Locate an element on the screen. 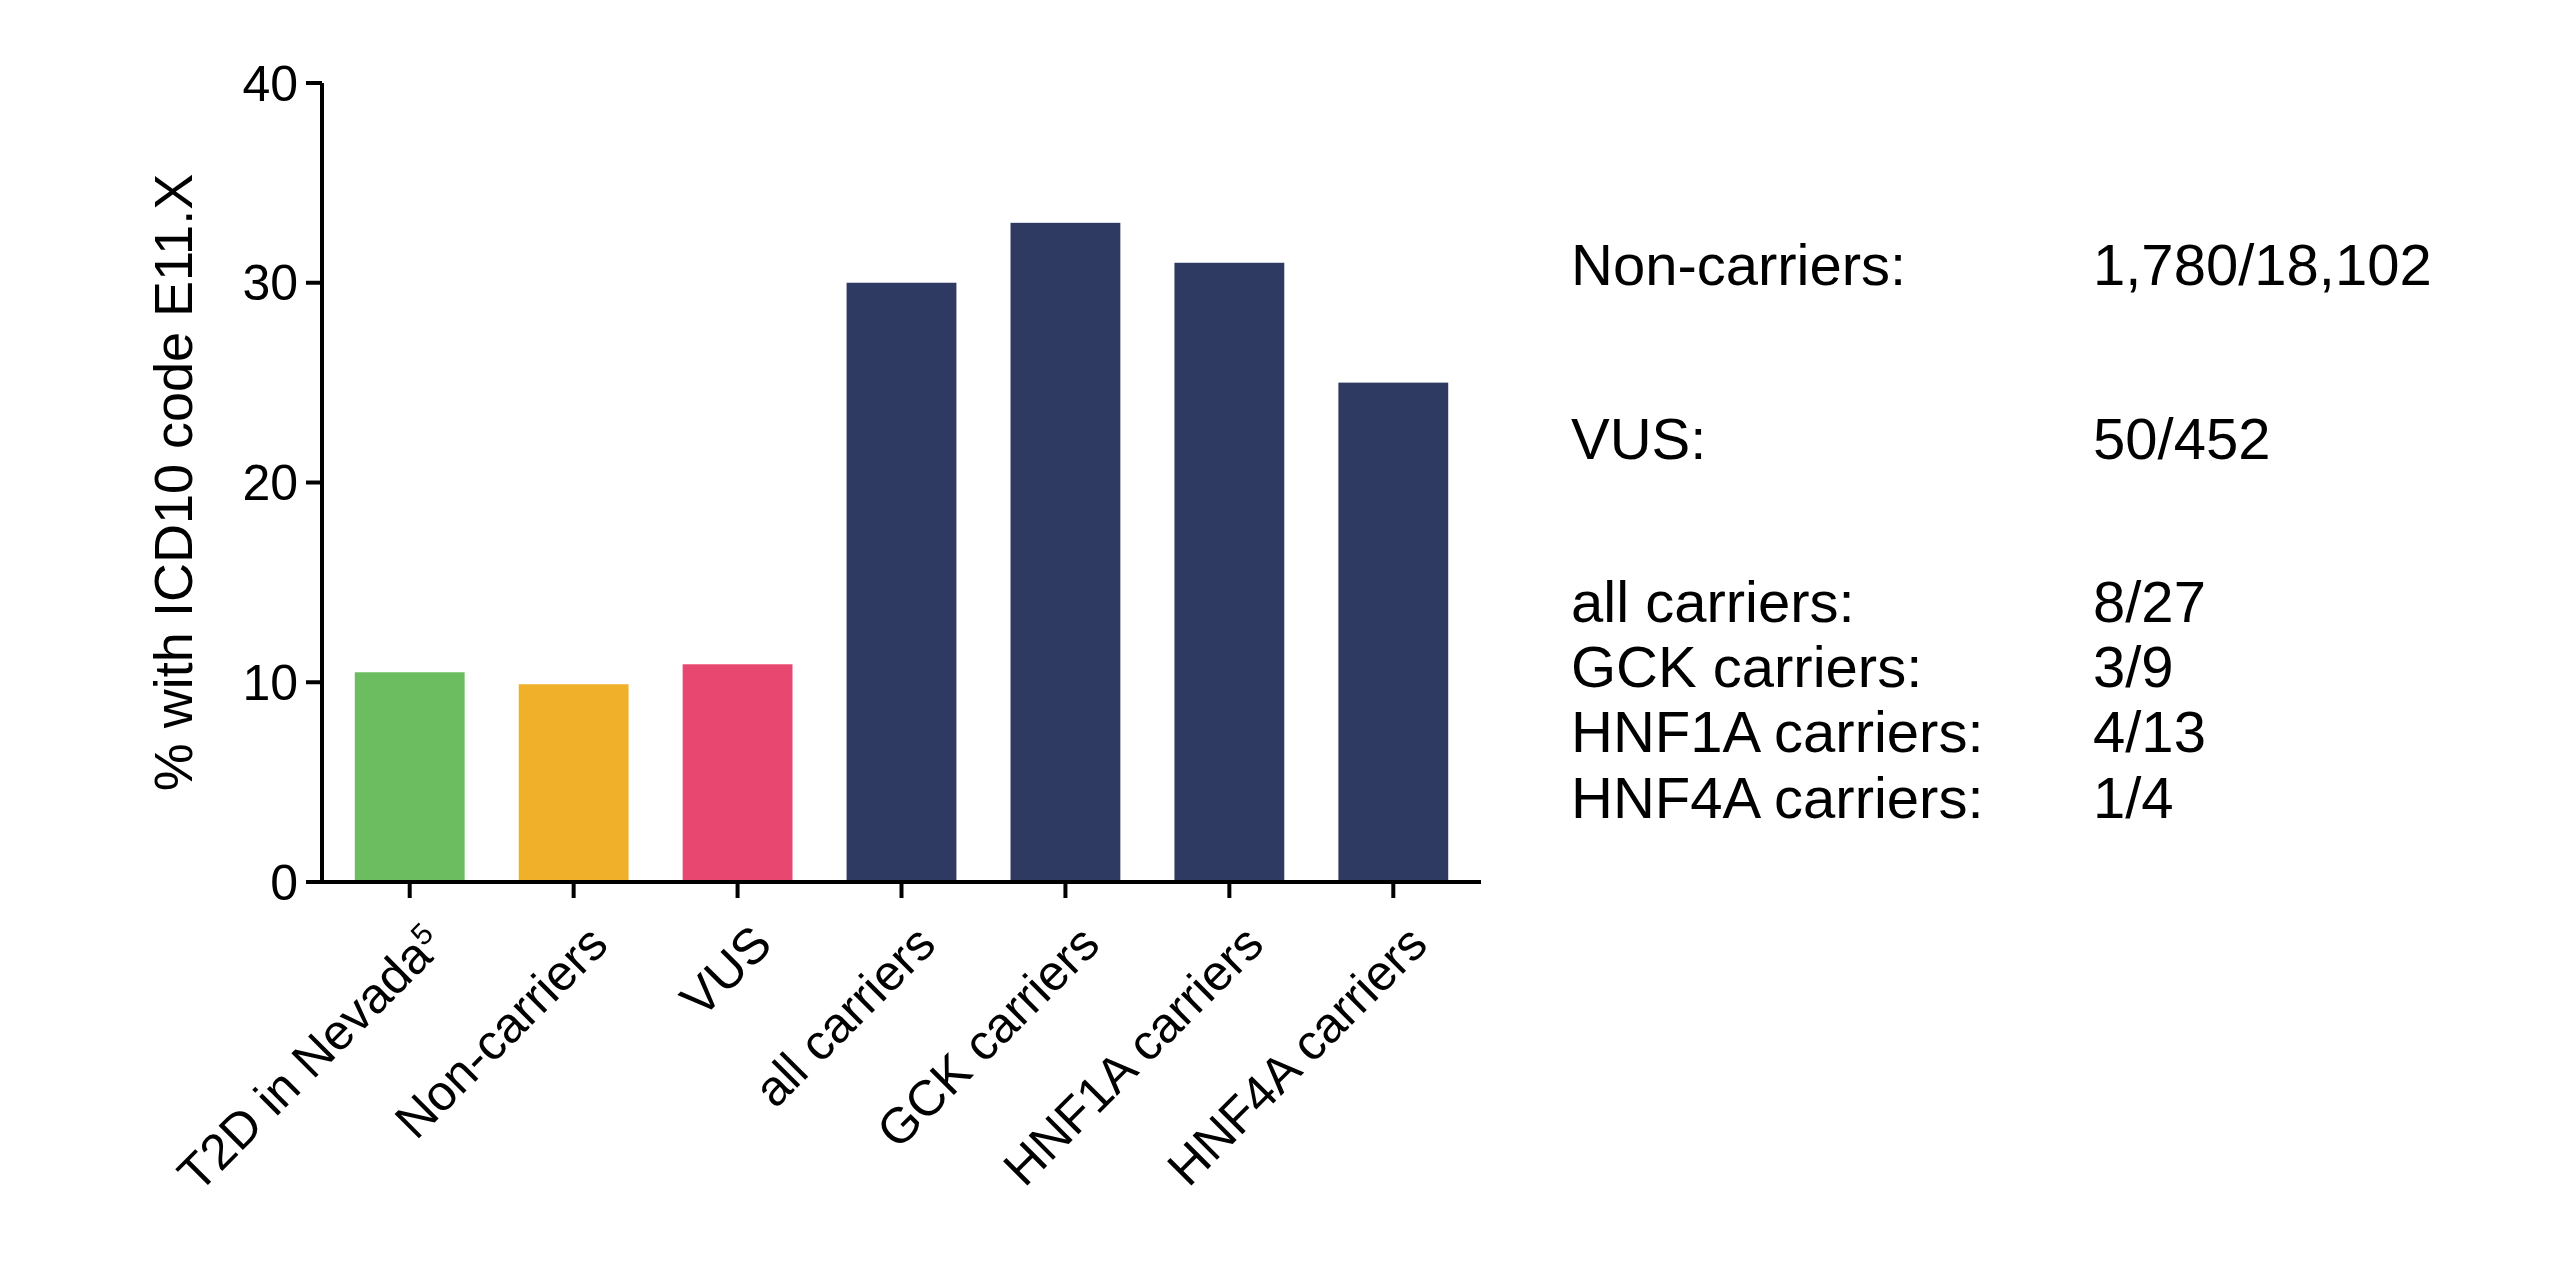 The width and height of the screenshot is (2553, 1276). text: VUS: is located at coordinates (1639, 439).